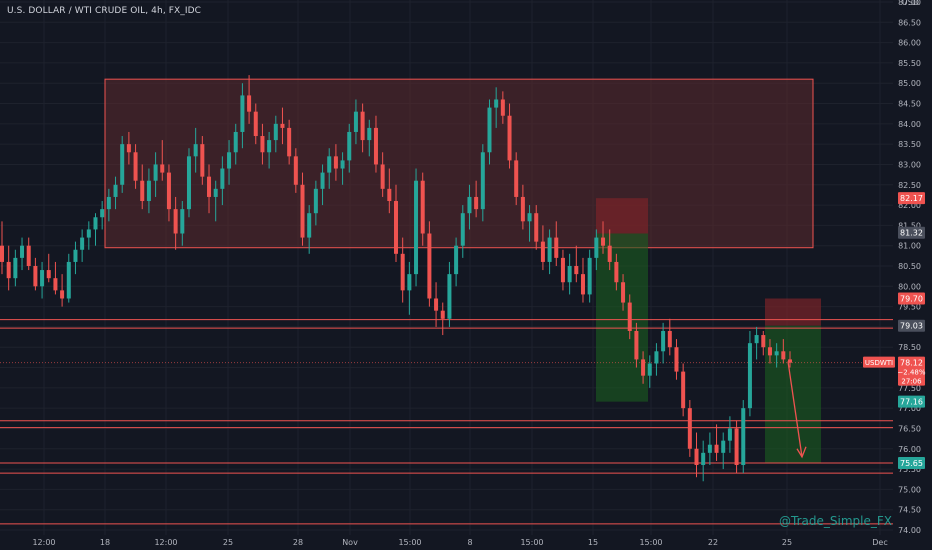 This screenshot has width=932, height=550. What do you see at coordinates (909, 428) in the screenshot?
I see `y-tick-label: 76.50` at bounding box center [909, 428].